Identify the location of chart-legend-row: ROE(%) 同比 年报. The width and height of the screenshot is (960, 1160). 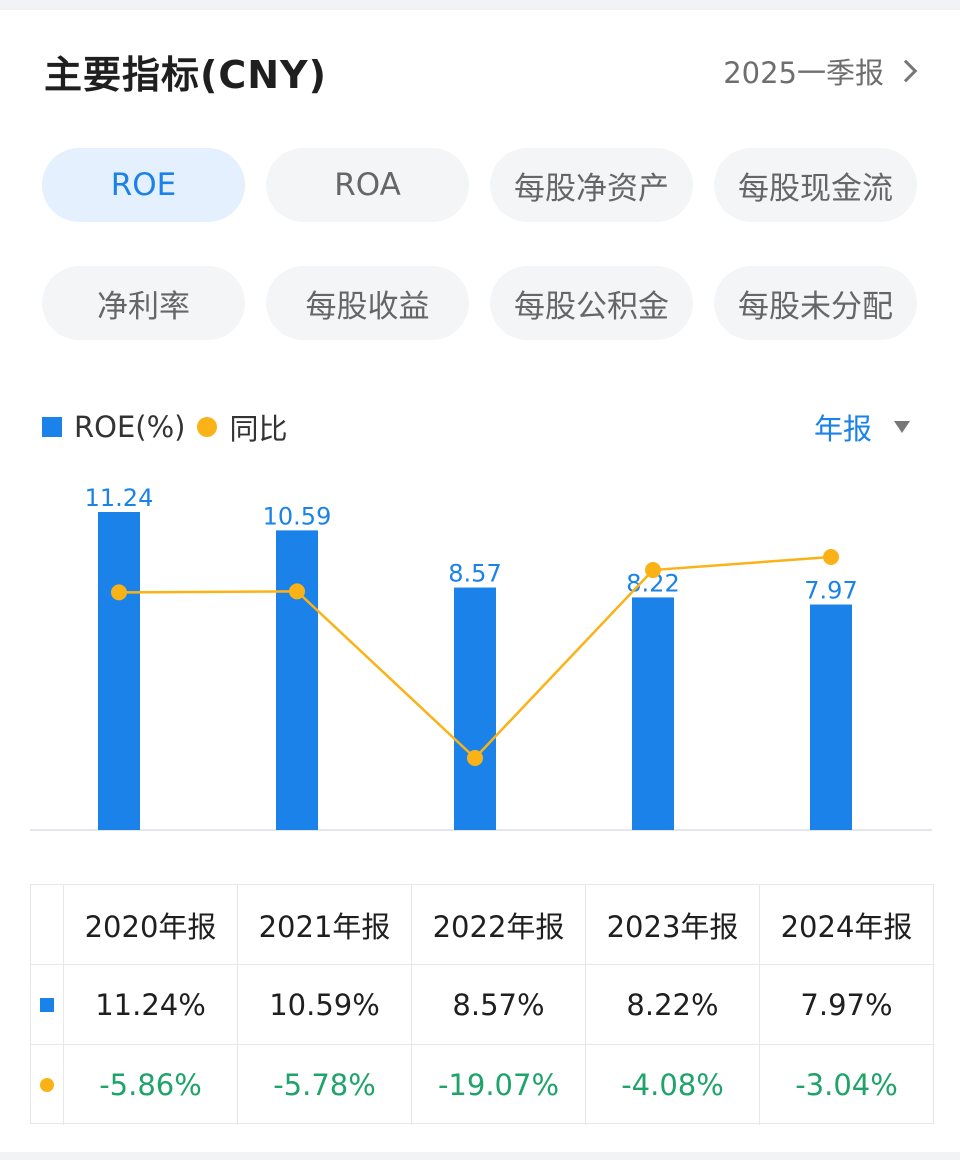
(480, 426).